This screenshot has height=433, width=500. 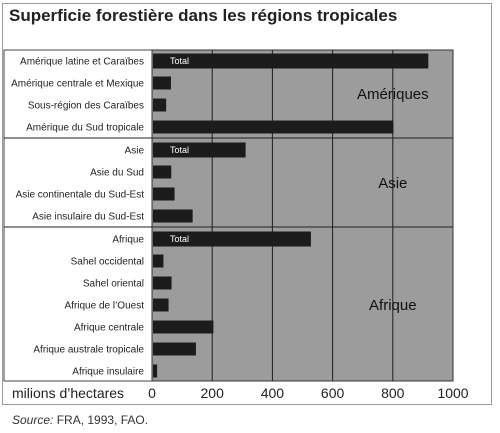 What do you see at coordinates (152, 393) in the screenshot?
I see `x-tick-label: 0` at bounding box center [152, 393].